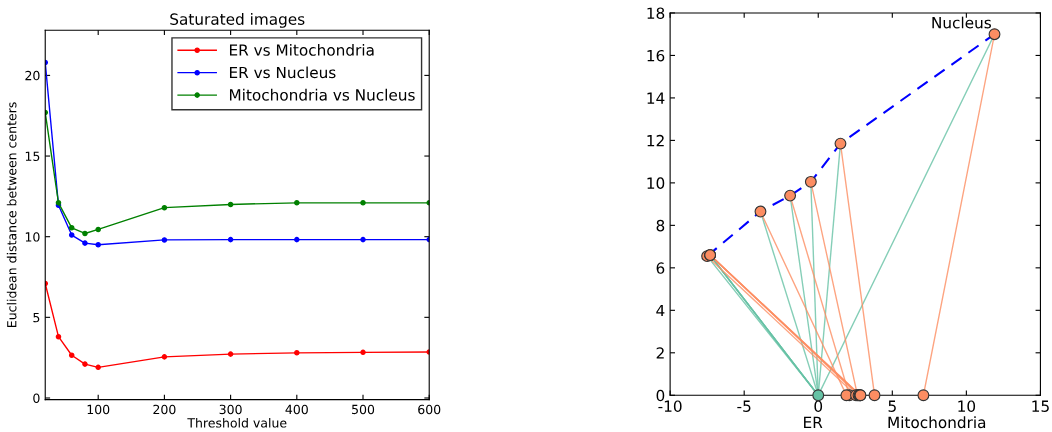 Image resolution: width=1052 pixels, height=432 pixels. What do you see at coordinates (656, 13) in the screenshot?
I see `y-tick-label: 18` at bounding box center [656, 13].